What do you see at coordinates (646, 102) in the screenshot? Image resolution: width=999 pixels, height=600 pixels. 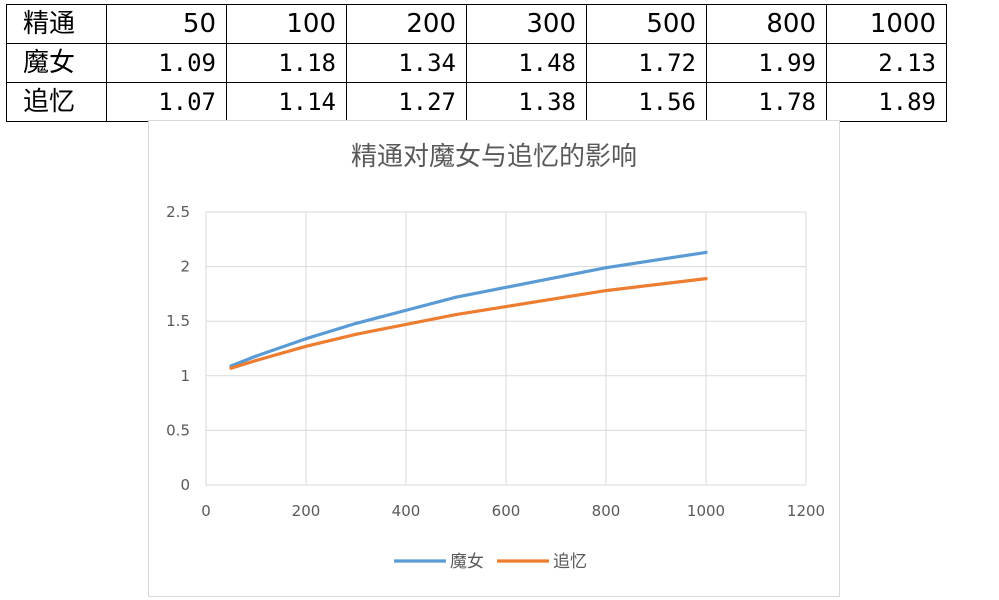 I see `table-cell: 1.56` at bounding box center [646, 102].